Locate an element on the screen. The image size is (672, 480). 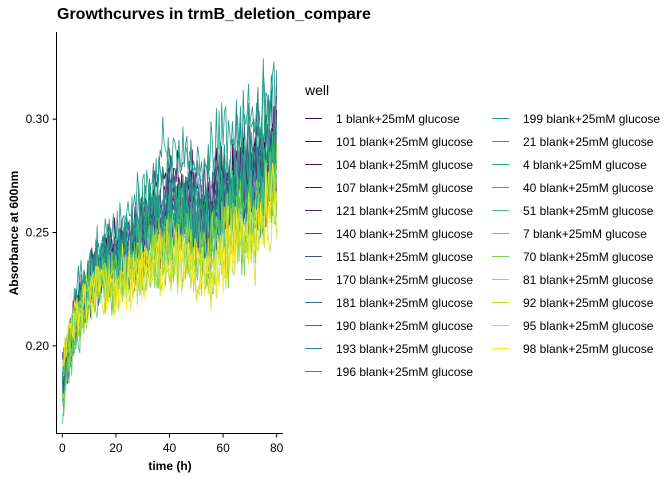
legend-item: 101 blank+25mM glucose is located at coordinates (398, 141).